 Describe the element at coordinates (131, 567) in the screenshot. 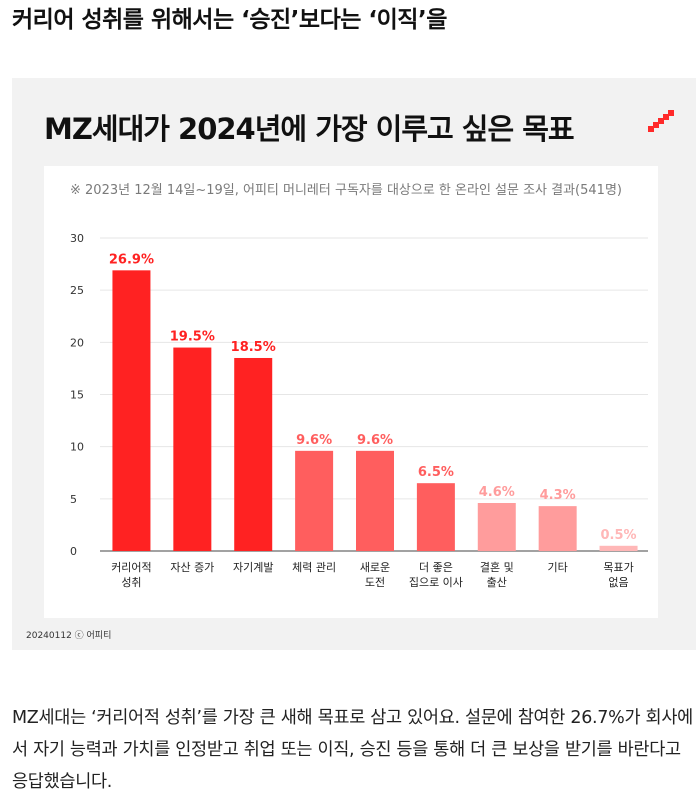

I see `category-label: 커리어적` at that location.